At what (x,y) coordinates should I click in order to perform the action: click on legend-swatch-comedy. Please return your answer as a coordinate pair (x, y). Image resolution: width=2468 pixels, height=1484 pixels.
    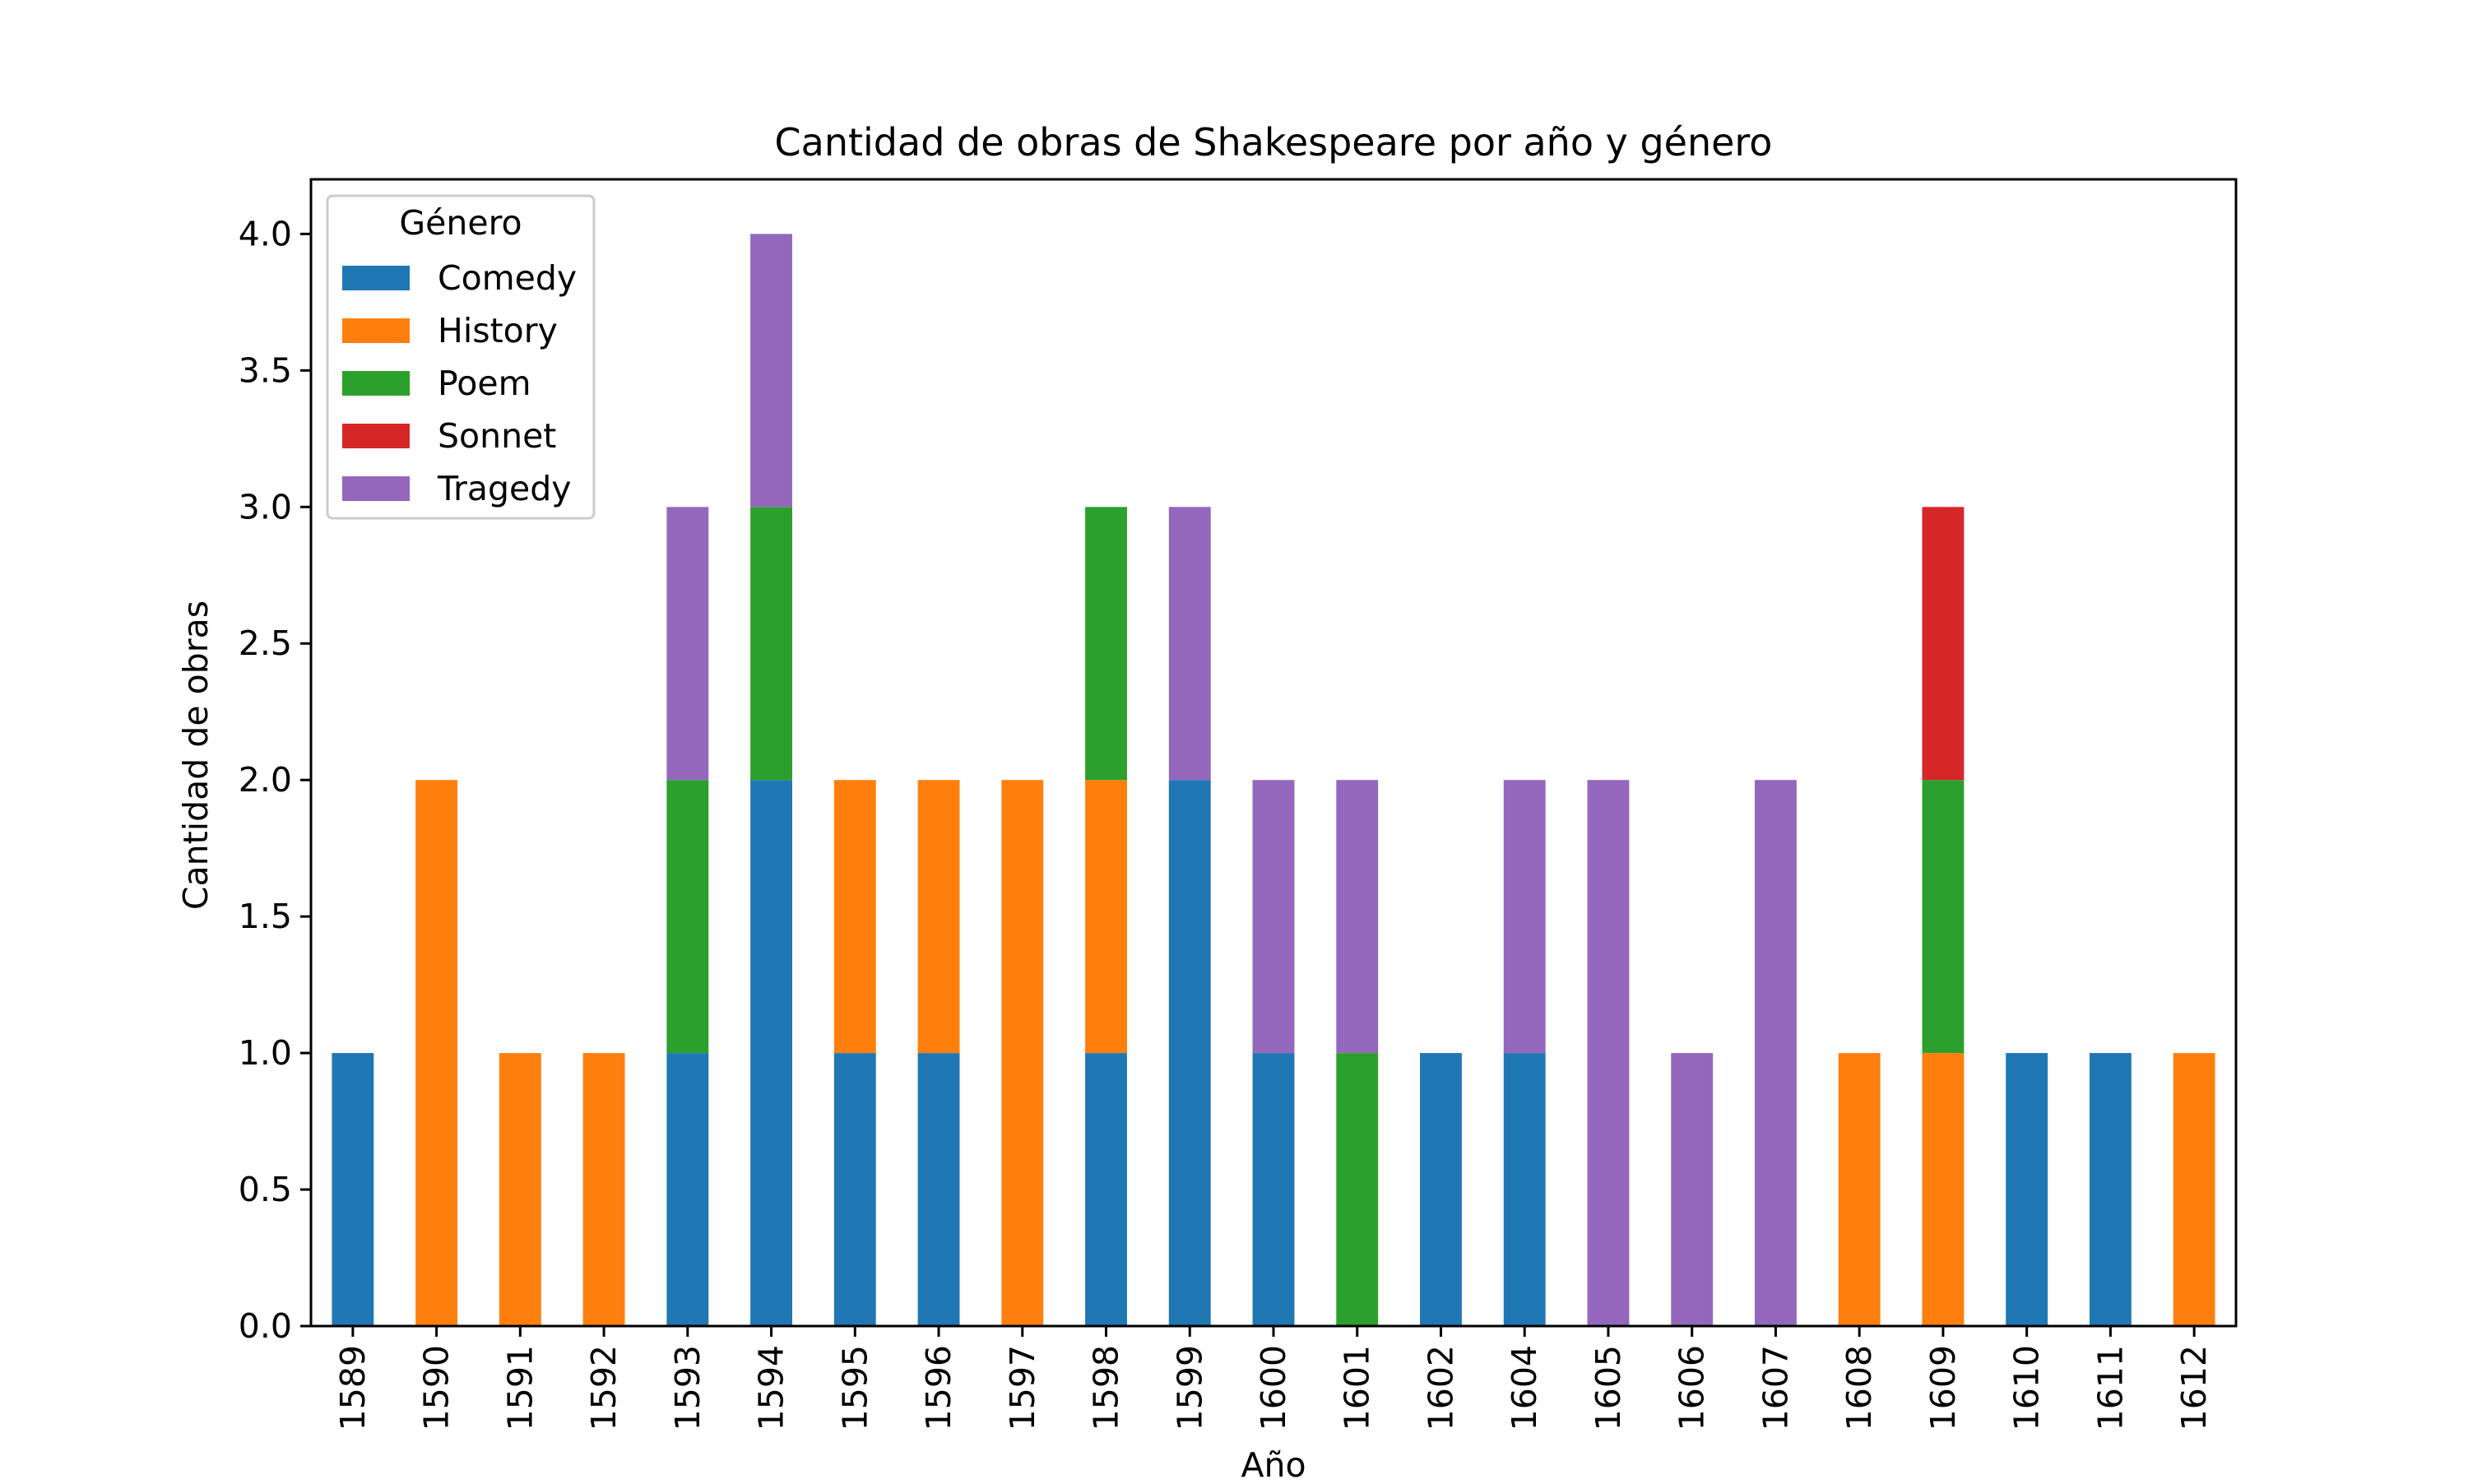
    Looking at the image, I should click on (376, 278).